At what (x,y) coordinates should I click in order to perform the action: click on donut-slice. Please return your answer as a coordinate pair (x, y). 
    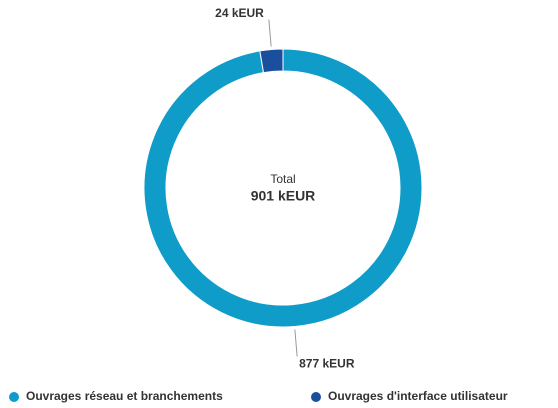
    Looking at the image, I should click on (271, 61).